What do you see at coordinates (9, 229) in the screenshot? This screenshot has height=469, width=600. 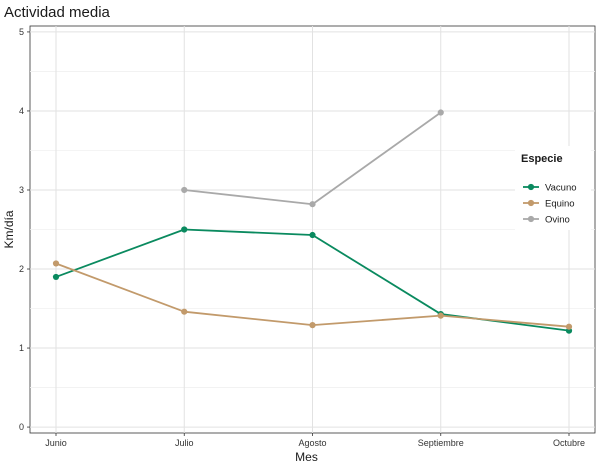 I see `y-axis-title: Km/día` at bounding box center [9, 229].